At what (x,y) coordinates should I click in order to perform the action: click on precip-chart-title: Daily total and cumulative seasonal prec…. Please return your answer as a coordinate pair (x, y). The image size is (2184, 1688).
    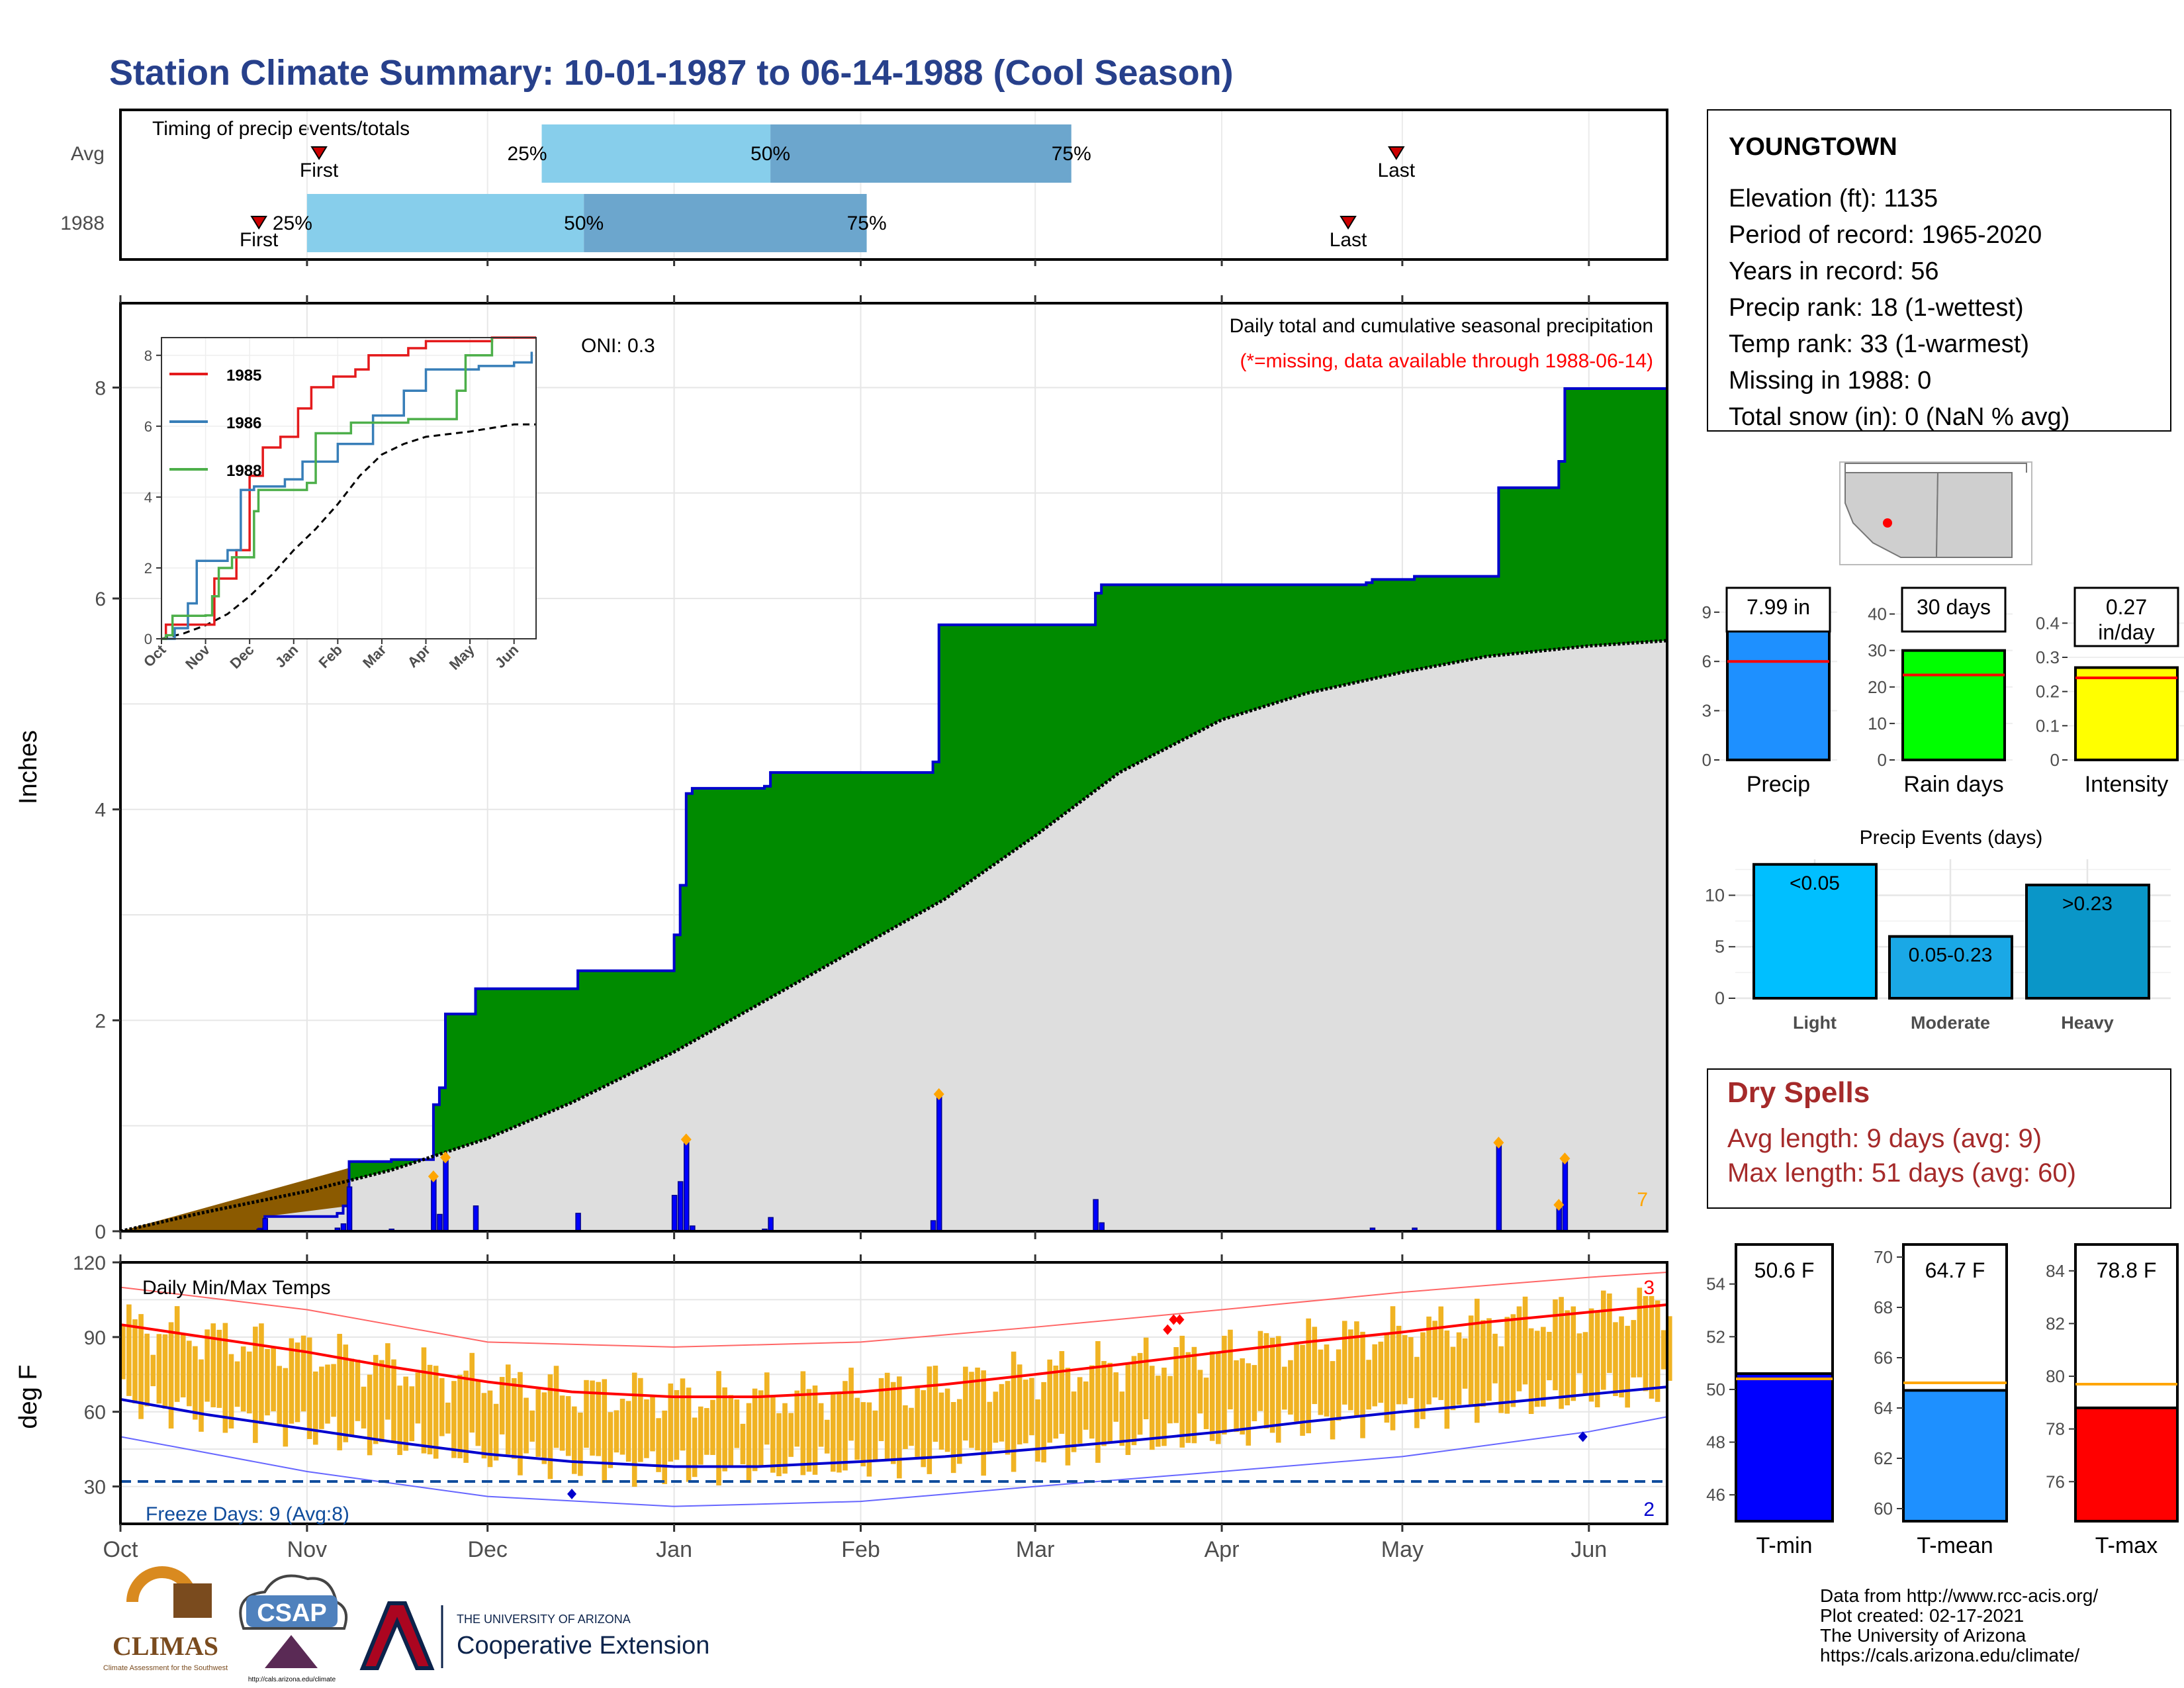
    Looking at the image, I should click on (1442, 326).